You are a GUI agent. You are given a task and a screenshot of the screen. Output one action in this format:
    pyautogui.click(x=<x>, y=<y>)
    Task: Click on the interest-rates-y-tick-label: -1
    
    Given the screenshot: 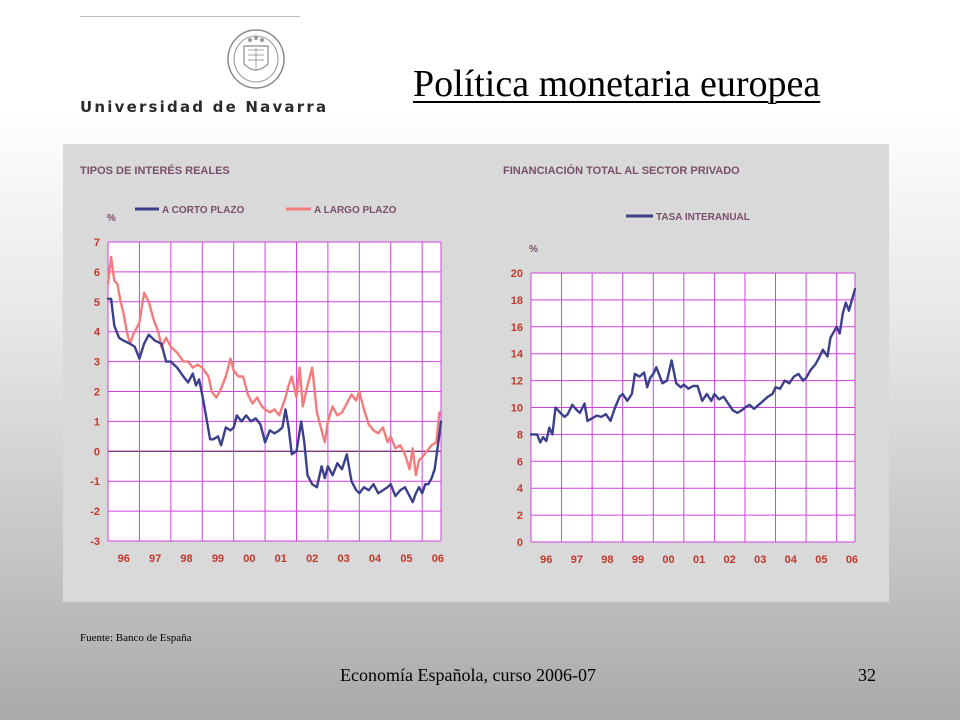 What is the action you would take?
    pyautogui.click(x=95, y=482)
    